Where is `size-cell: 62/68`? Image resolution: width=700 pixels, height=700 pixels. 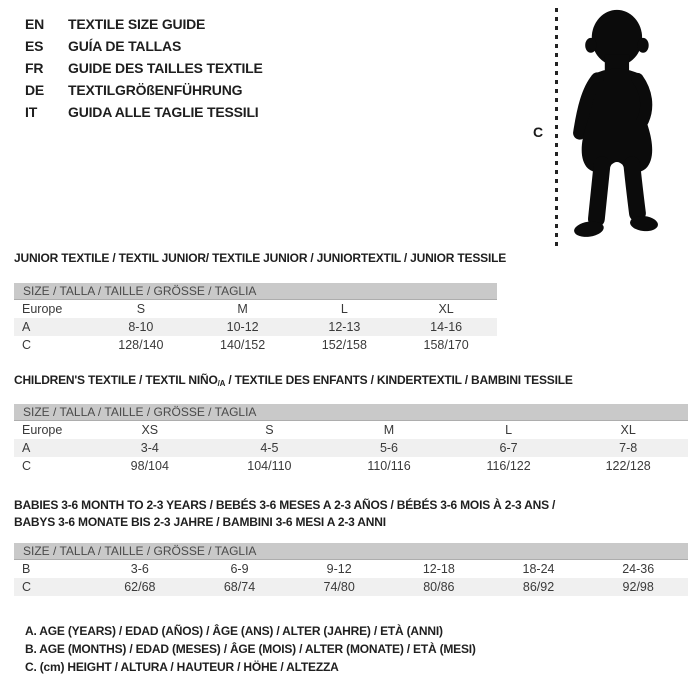
size-cell: 62/68 is located at coordinates (140, 587).